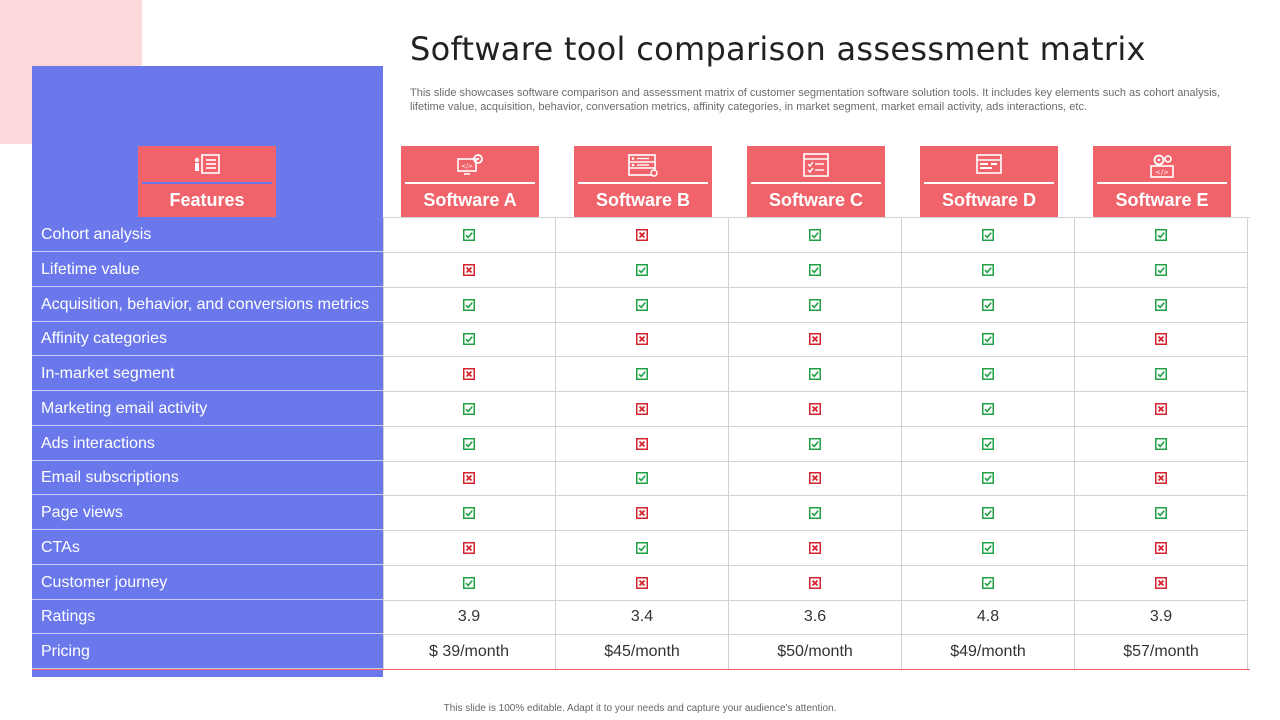 This screenshot has height=720, width=1280. What do you see at coordinates (207, 339) in the screenshot?
I see `feature-label: Affinity categories` at bounding box center [207, 339].